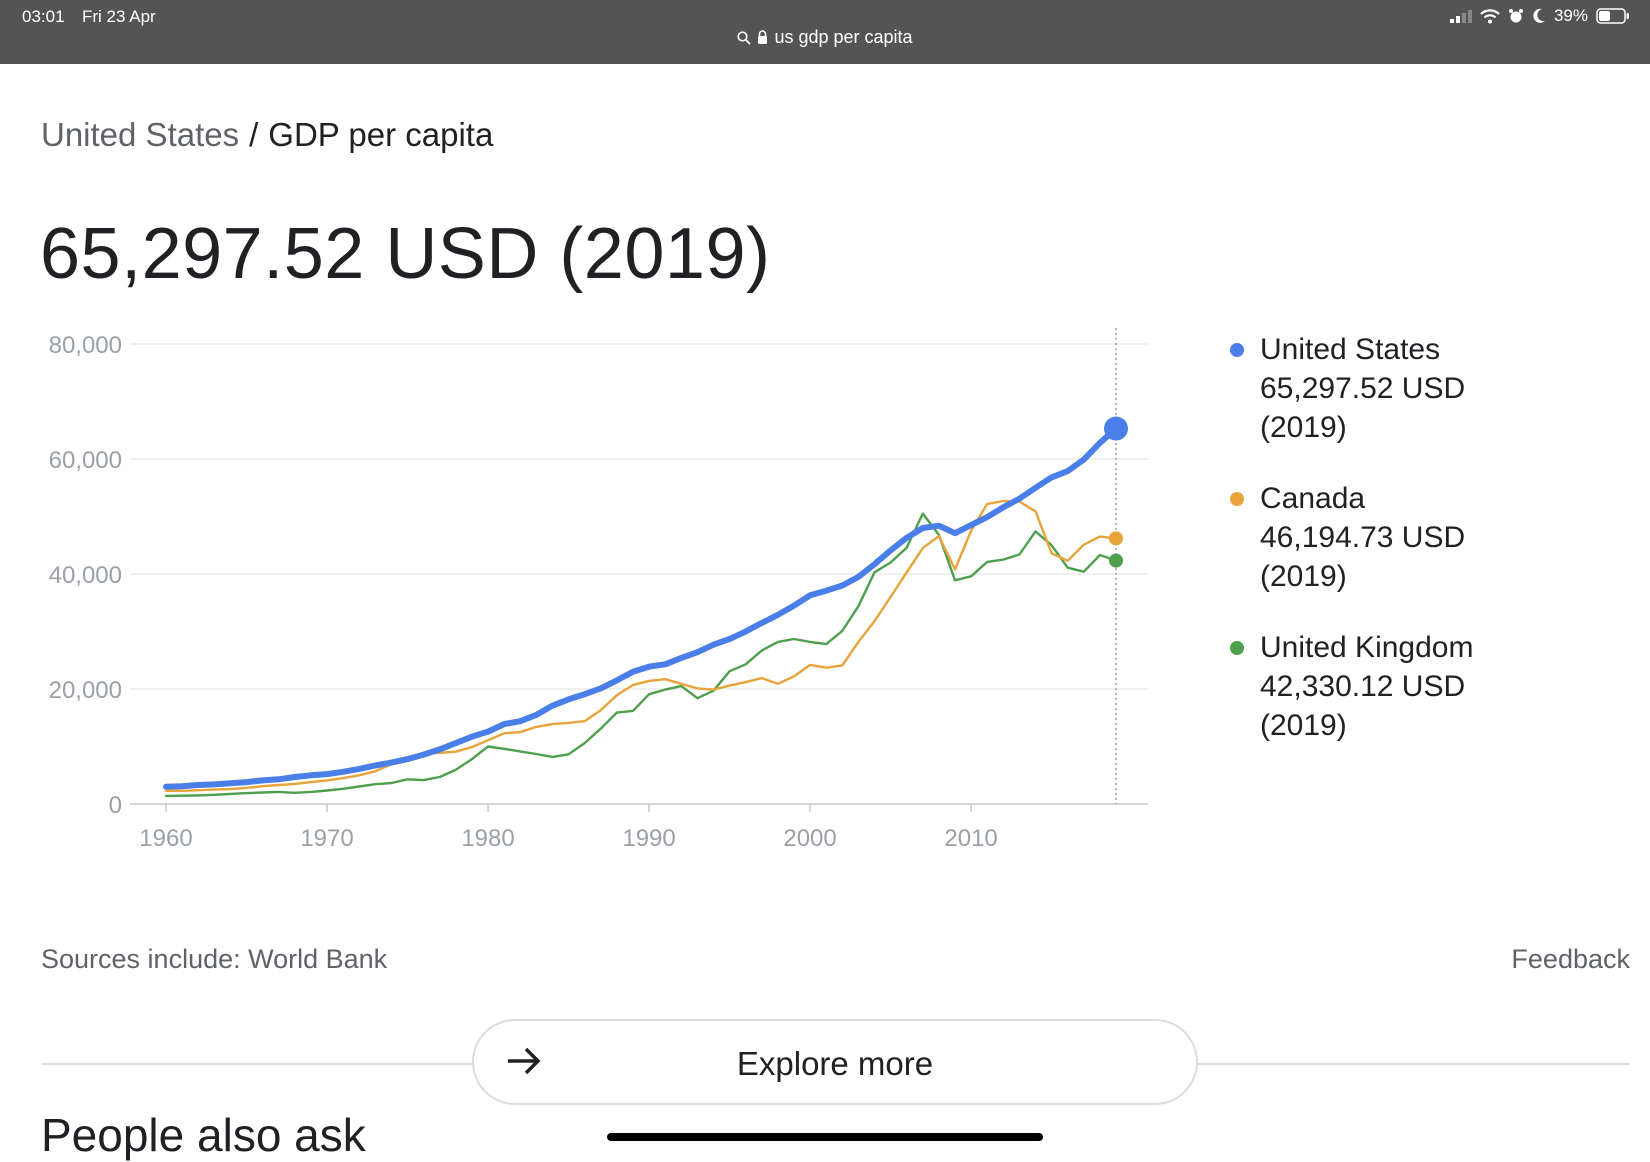 The image size is (1650, 1162). I want to click on explore-more-label: Explore more, so click(835, 1063).